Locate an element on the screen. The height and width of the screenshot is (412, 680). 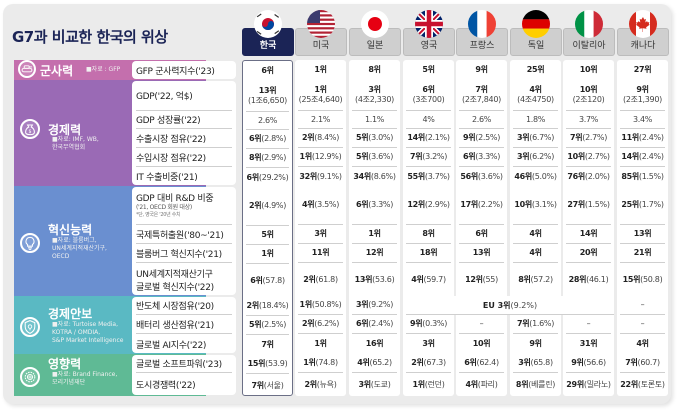
detail-value: (8.6%) is located at coordinates (383, 176).